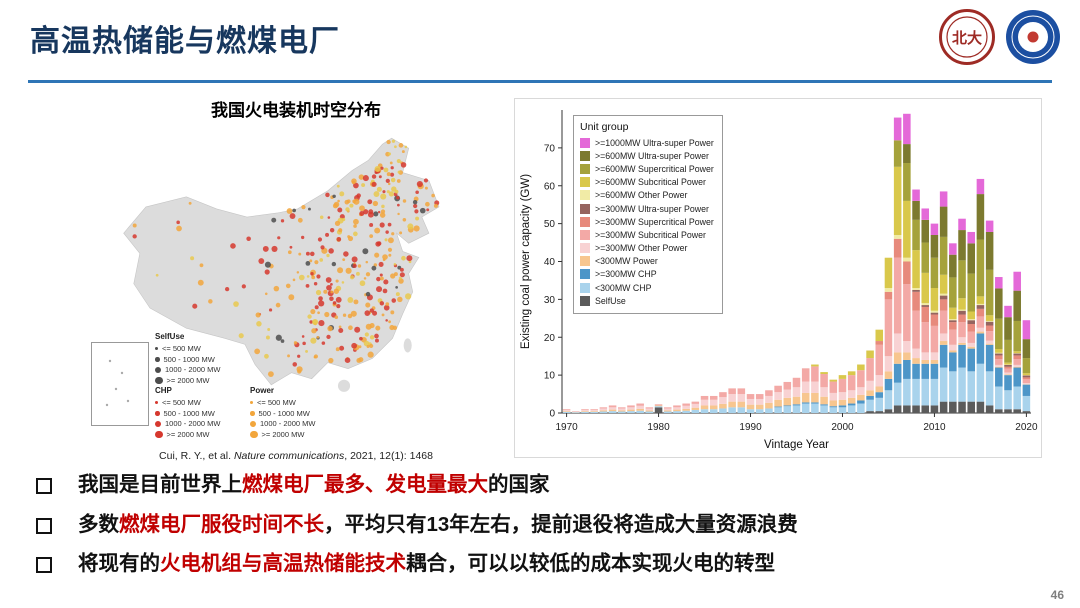  What do you see at coordinates (796, 445) in the screenshot?
I see `svg-text: Vintage Year` at bounding box center [796, 445].